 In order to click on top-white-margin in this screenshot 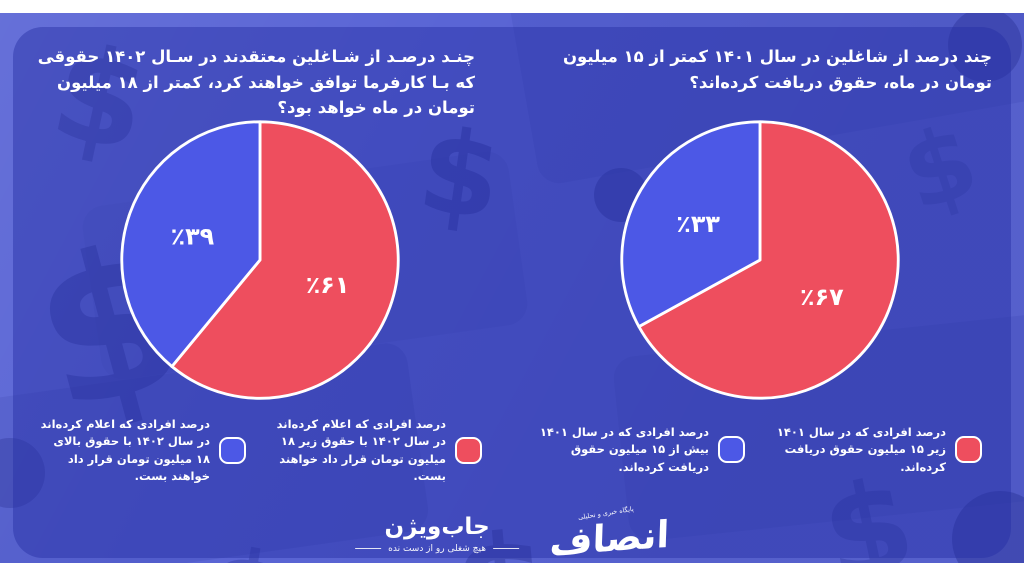, I will do `click(512, 6)`.